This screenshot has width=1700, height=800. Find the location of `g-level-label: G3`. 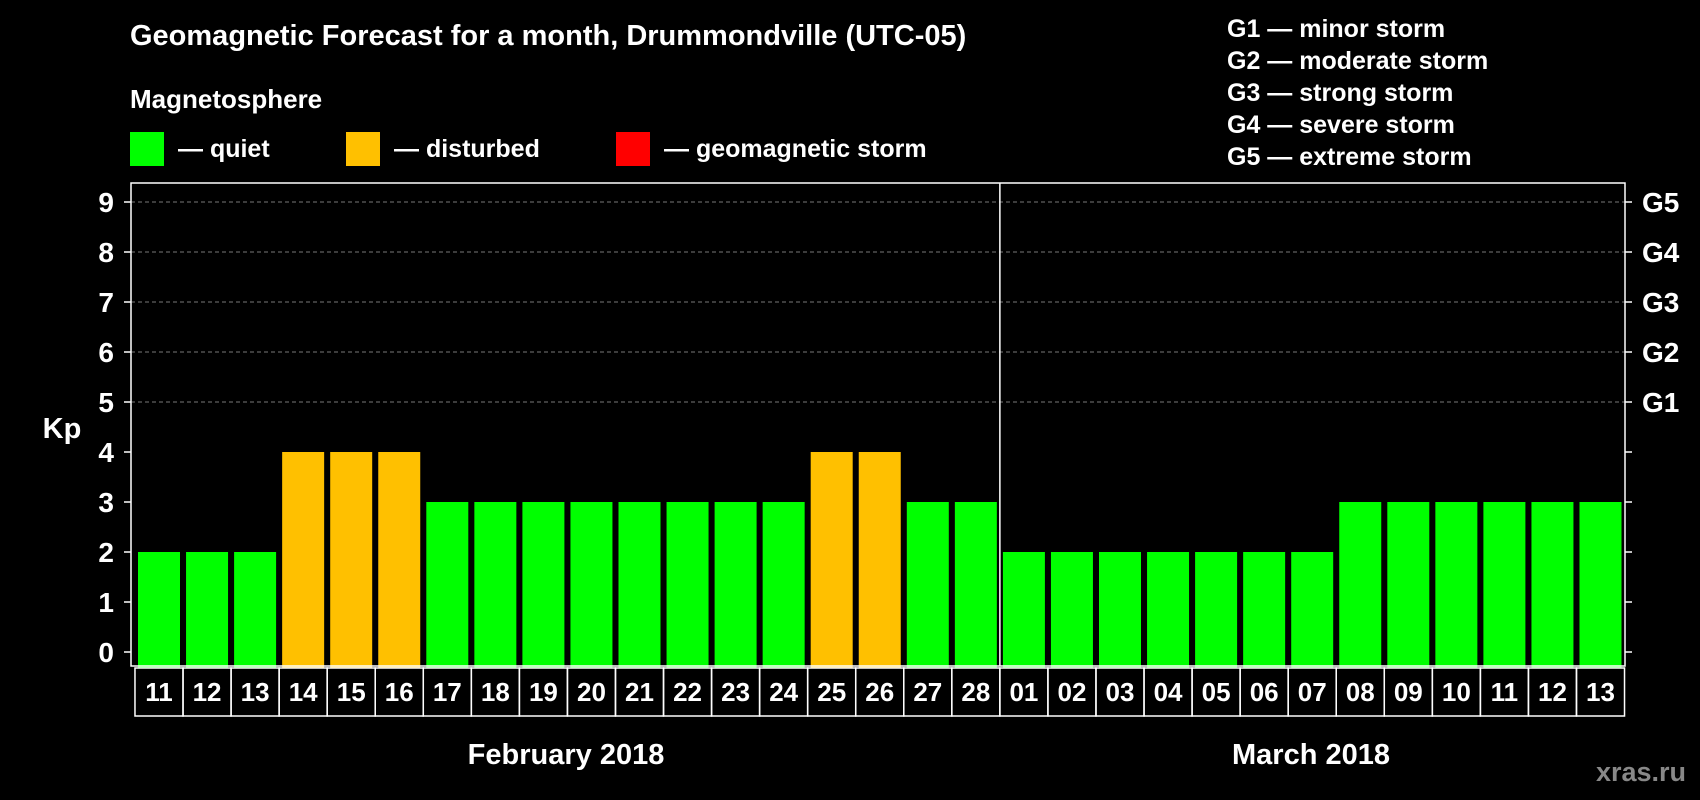

g-level-label: G3 is located at coordinates (1660, 302).